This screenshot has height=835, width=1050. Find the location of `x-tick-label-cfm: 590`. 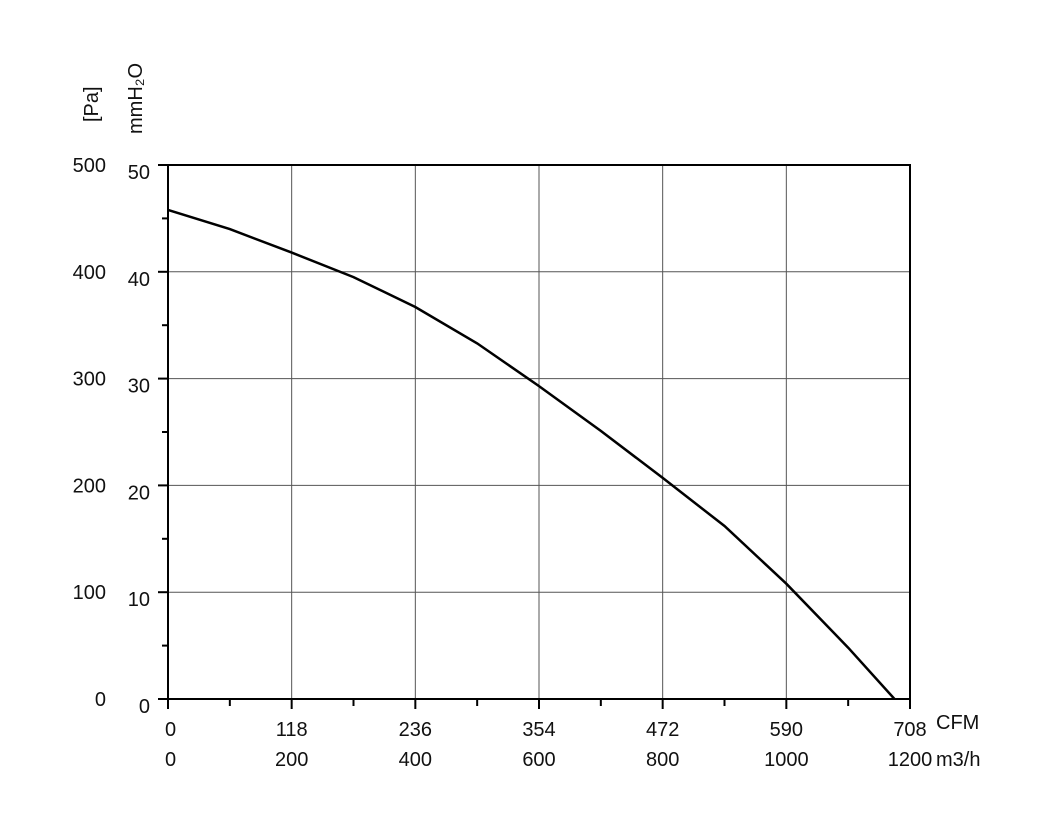

x-tick-label-cfm: 590 is located at coordinates (786, 730).